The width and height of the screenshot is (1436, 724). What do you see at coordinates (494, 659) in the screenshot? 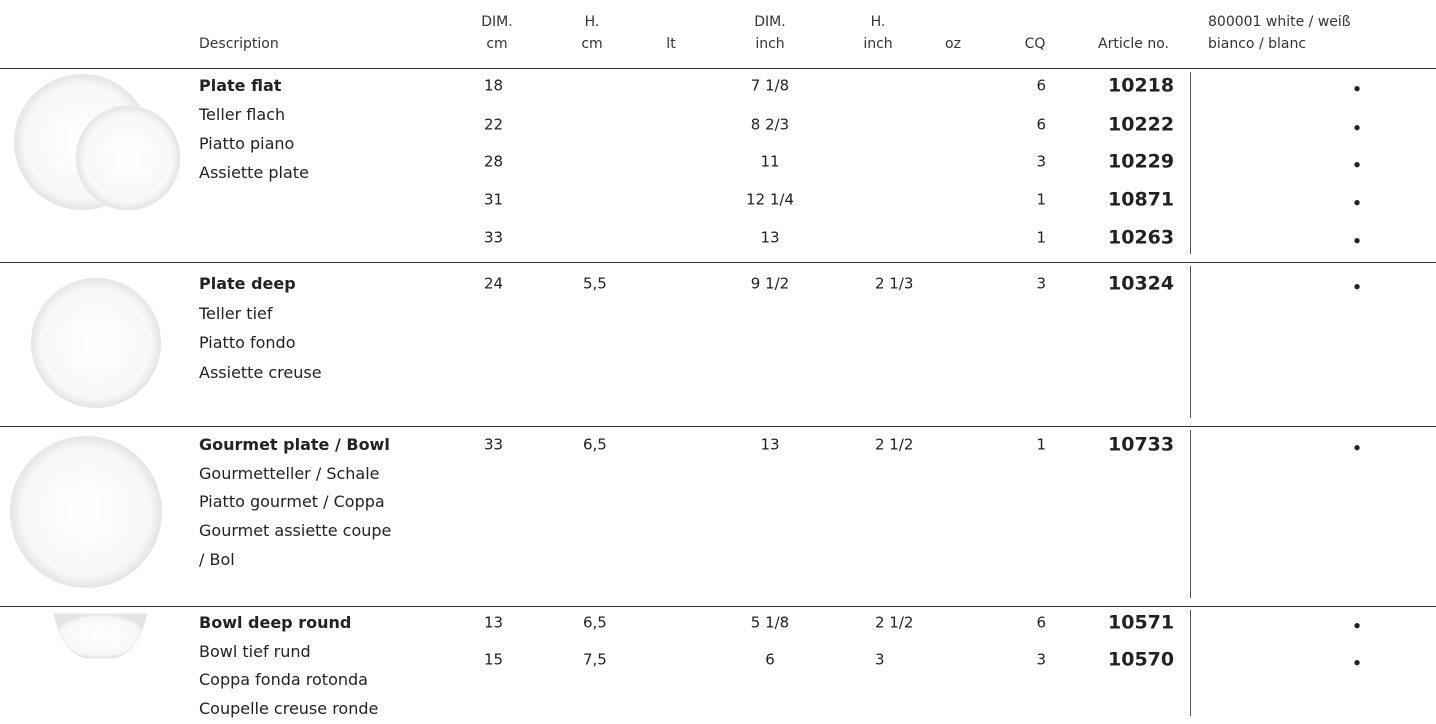
I see `cell: 15` at bounding box center [494, 659].